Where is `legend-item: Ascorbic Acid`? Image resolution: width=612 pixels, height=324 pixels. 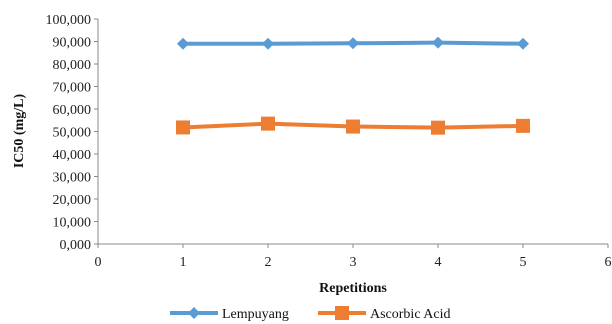
legend-item: Ascorbic Acid is located at coordinates (384, 314).